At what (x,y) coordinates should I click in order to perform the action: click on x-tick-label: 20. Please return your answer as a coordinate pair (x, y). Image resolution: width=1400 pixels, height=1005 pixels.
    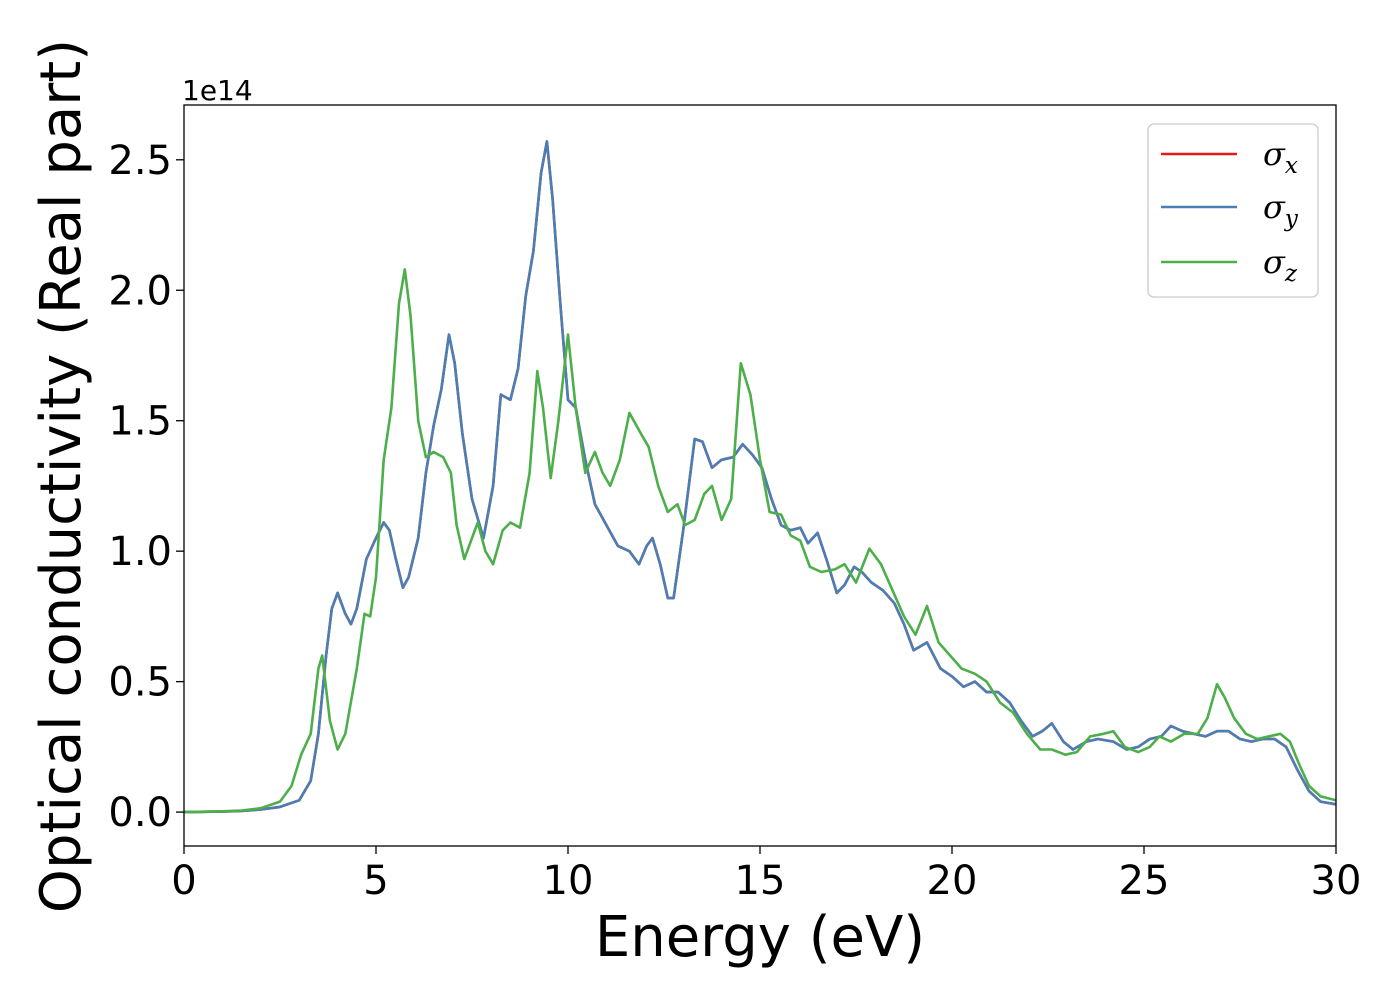
    Looking at the image, I should click on (952, 881).